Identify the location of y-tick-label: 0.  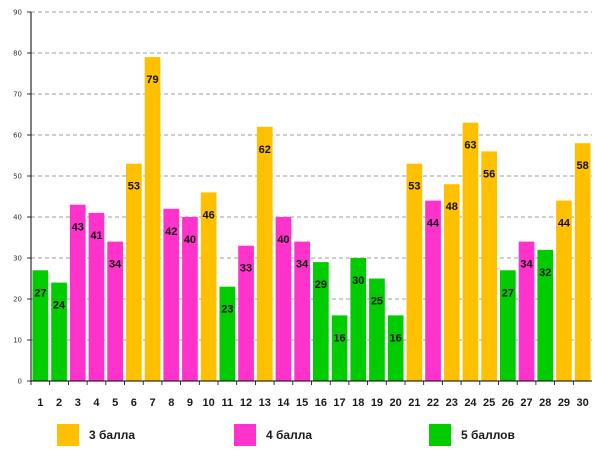
(20, 382).